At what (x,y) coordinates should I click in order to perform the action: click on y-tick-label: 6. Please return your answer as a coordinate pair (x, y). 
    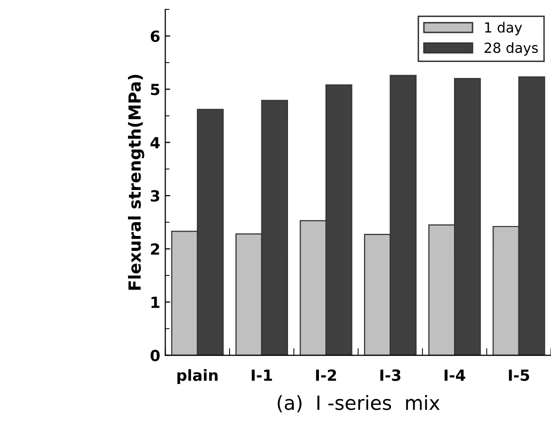
    Looking at the image, I should click on (155, 36).